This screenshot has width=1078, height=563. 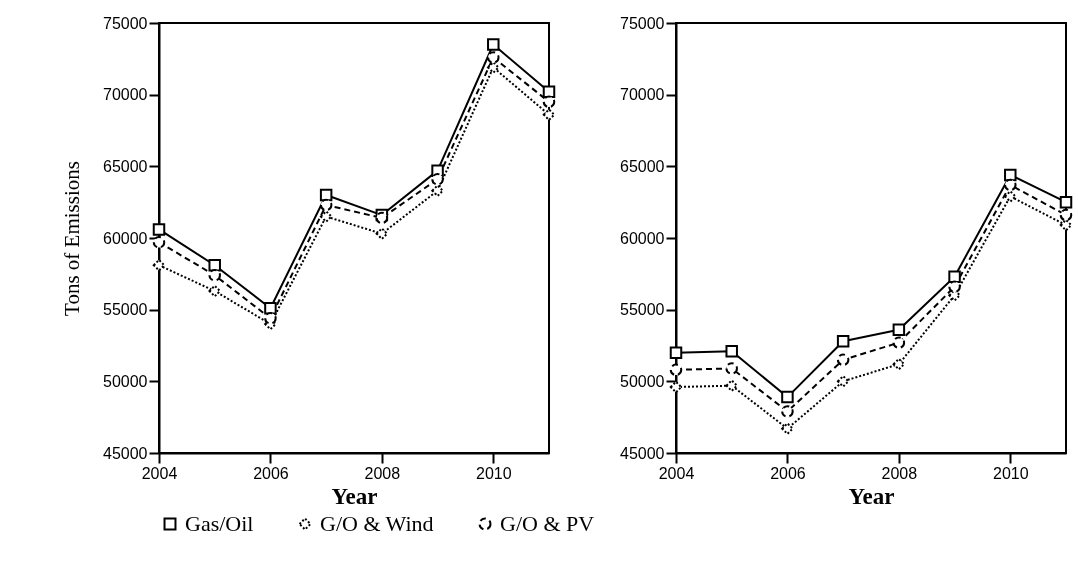 What do you see at coordinates (377, 523) in the screenshot?
I see `legend-label: G/O & Wind` at bounding box center [377, 523].